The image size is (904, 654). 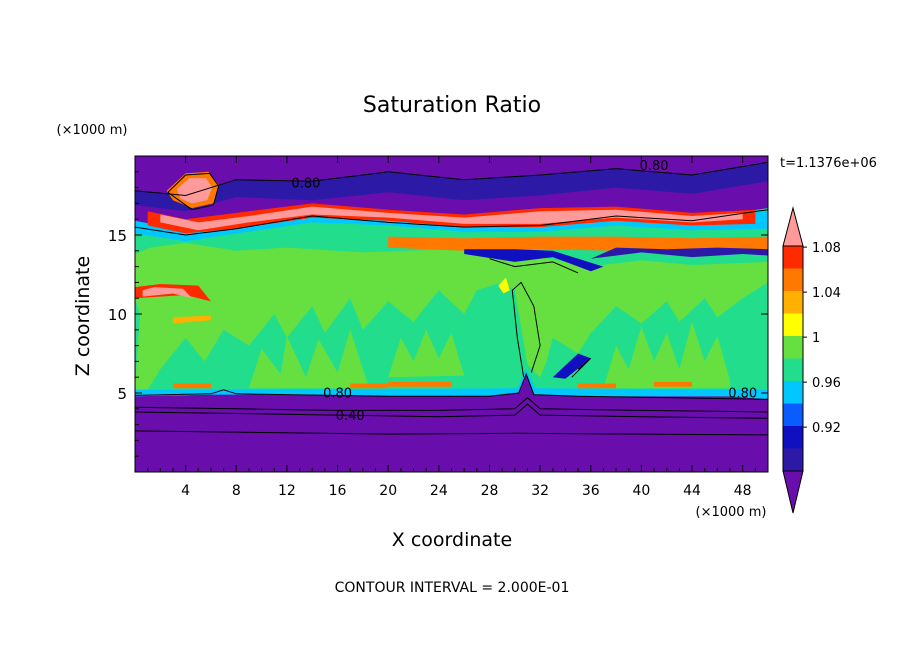 What do you see at coordinates (185, 491) in the screenshot?
I see `x-tick-label: 4` at bounding box center [185, 491].